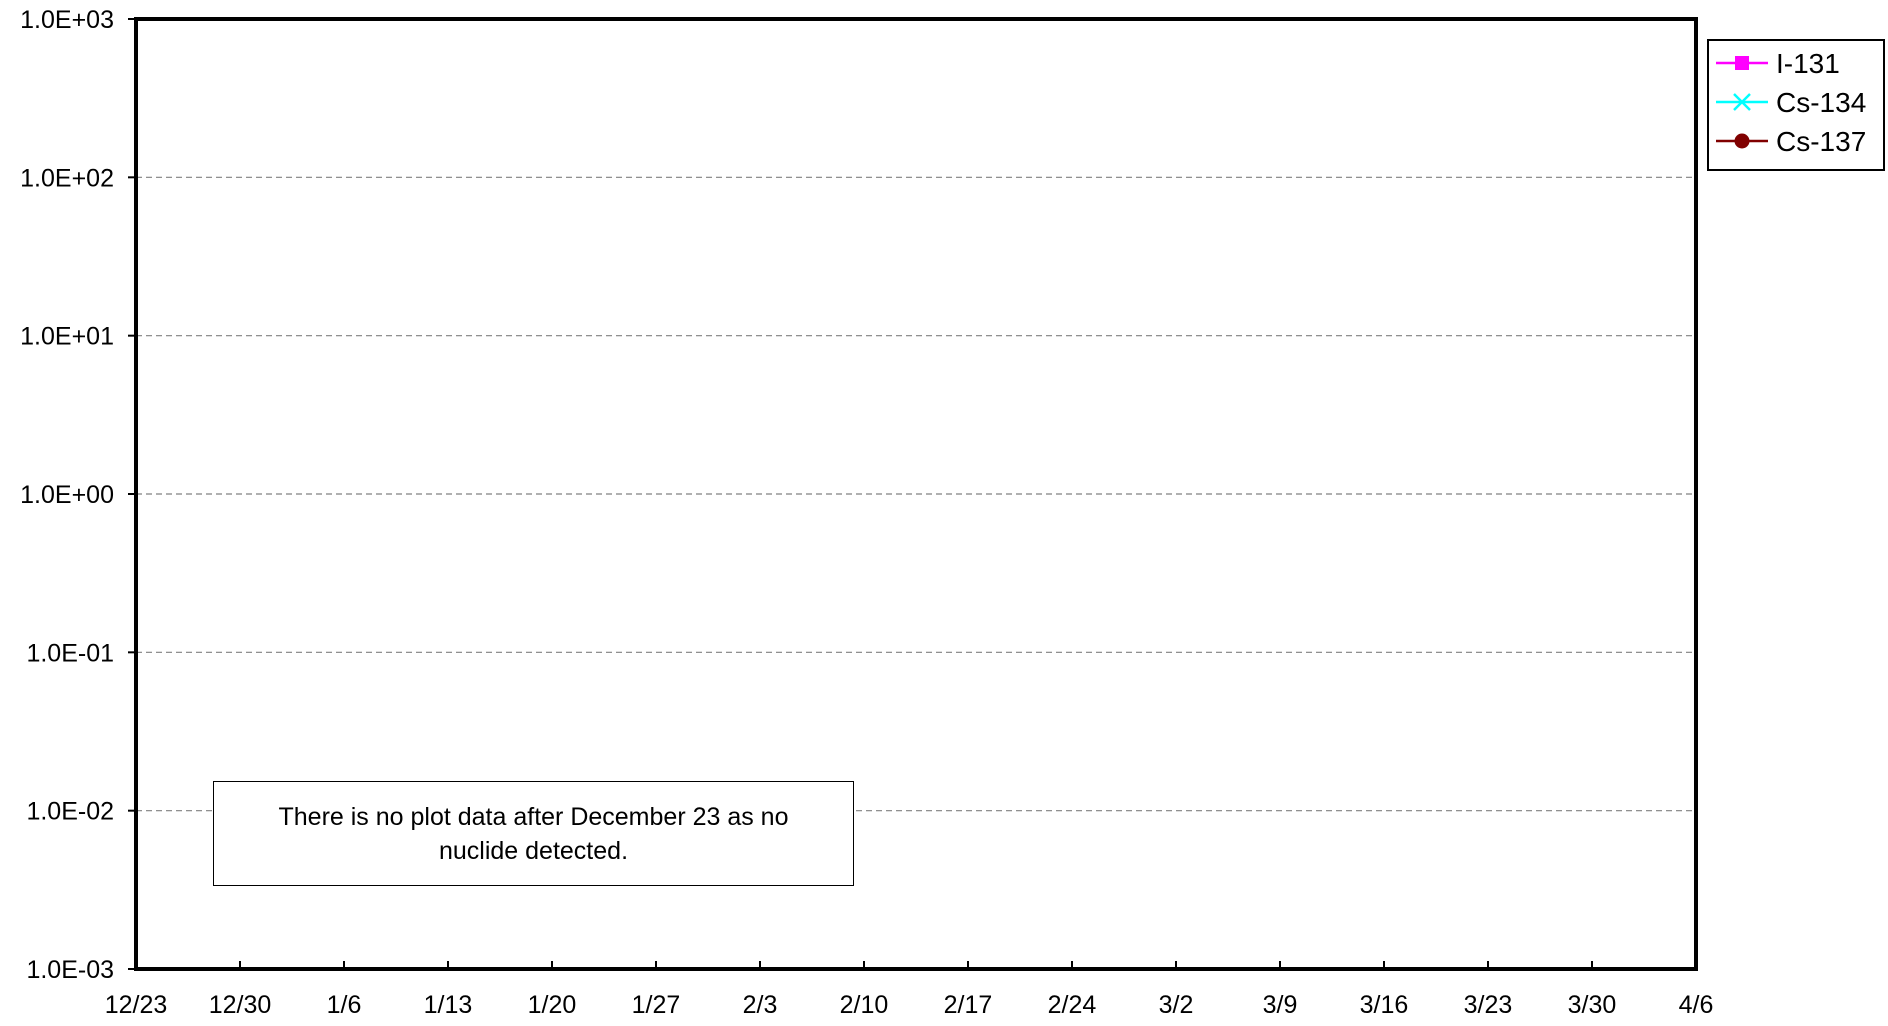 The image size is (1888, 1026). I want to click on y-tick-label: 1.0E+01, so click(67, 337).